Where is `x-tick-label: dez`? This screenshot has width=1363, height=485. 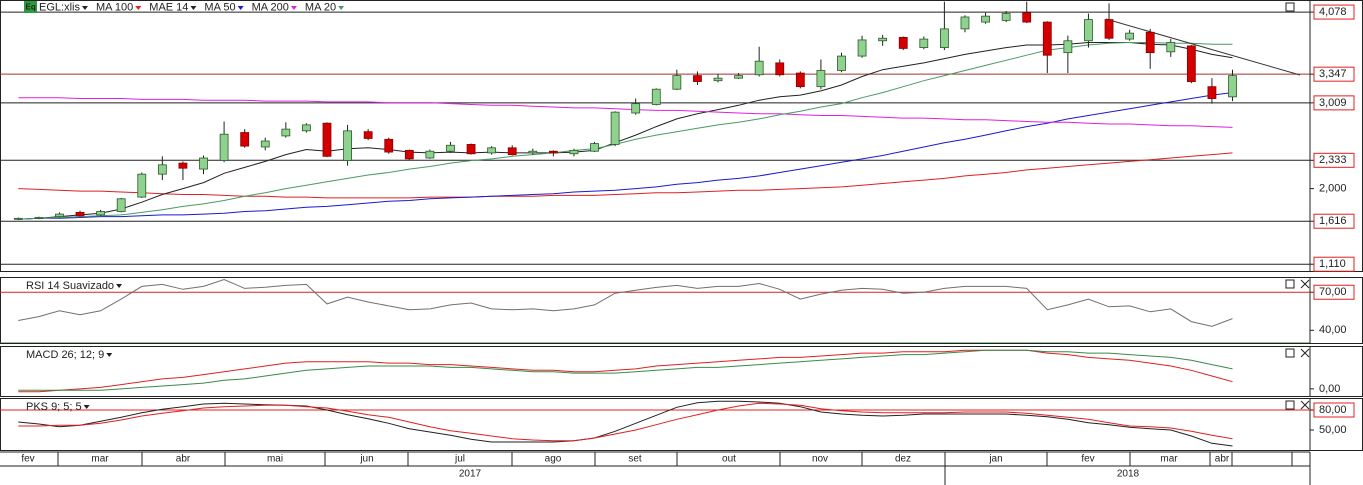 x-tick-label: dez is located at coordinates (903, 459).